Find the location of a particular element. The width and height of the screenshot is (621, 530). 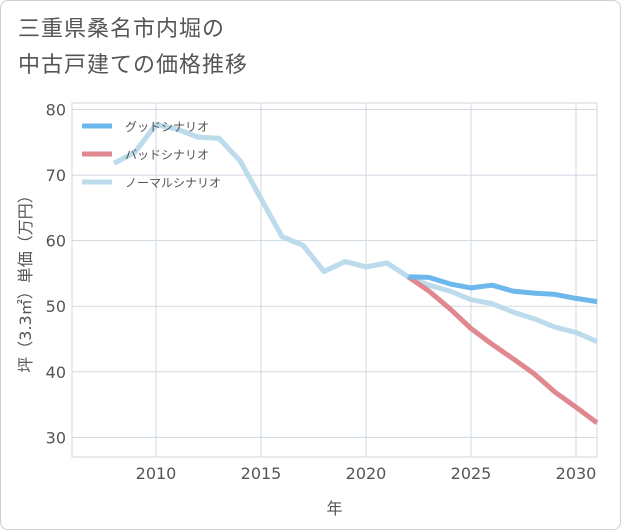

x-tick-label: 2010 is located at coordinates (156, 473).